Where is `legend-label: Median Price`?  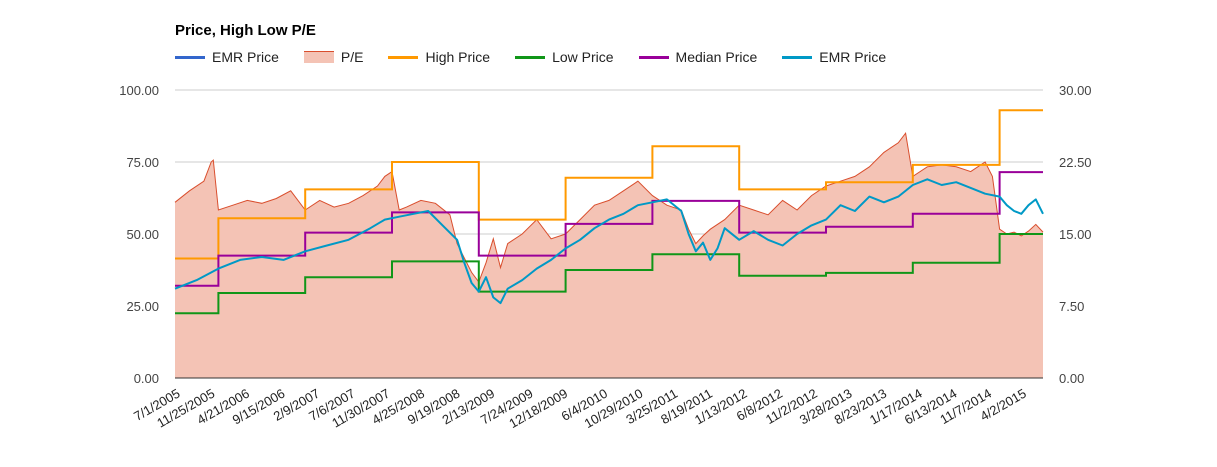 legend-label: Median Price is located at coordinates (716, 57).